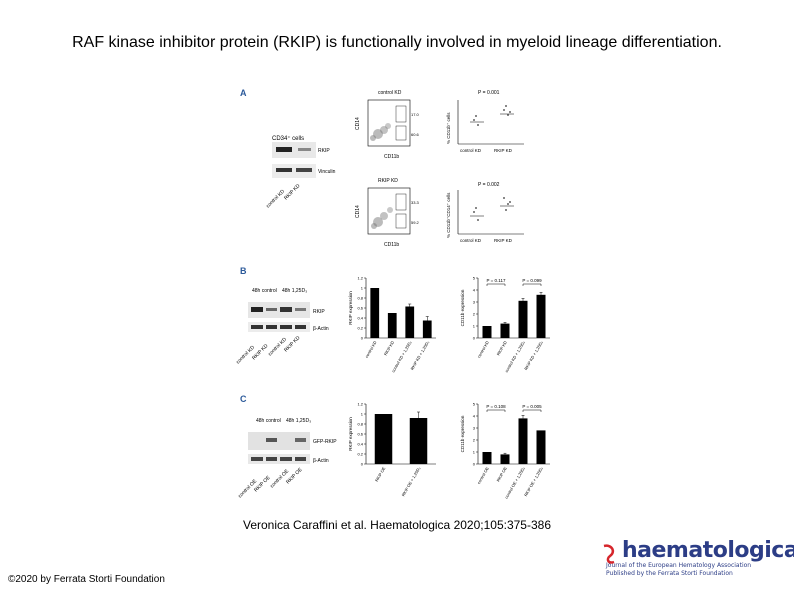 Image resolution: width=794 pixels, height=595 pixels. What do you see at coordinates (275, 198) in the screenshot?
I see `panel-a-lane-label: control KD` at bounding box center [275, 198].